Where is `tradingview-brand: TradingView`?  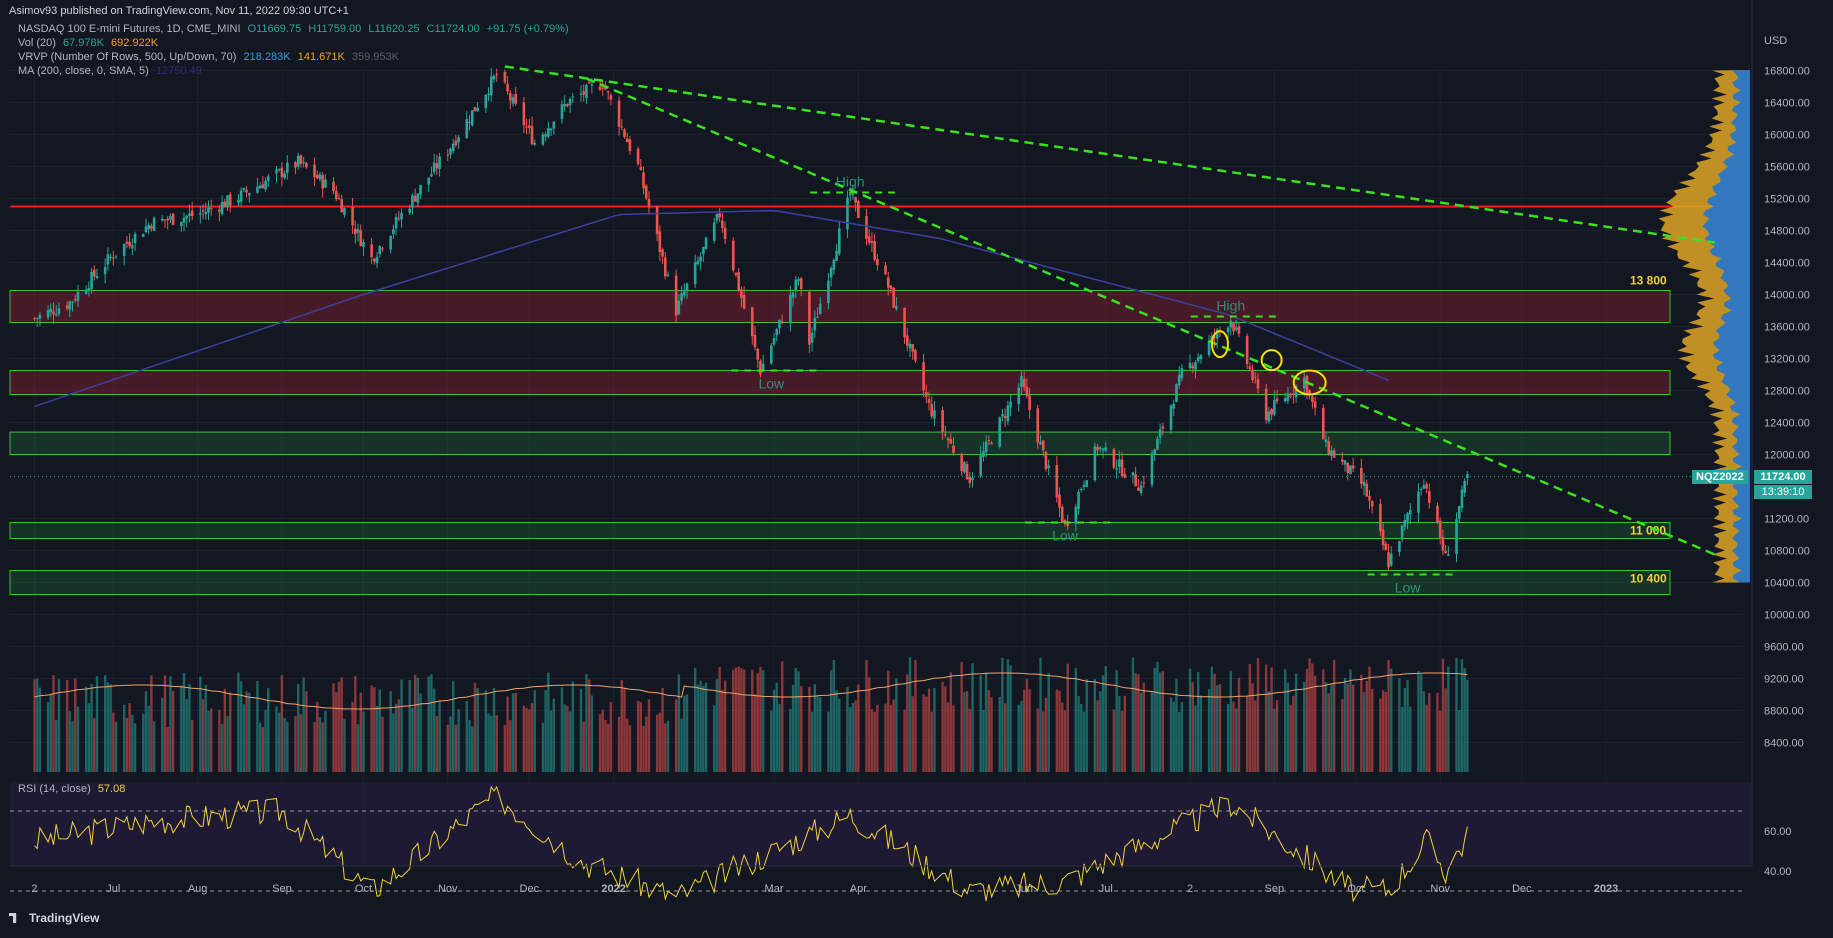
tradingview-brand: TradingView is located at coordinates (54, 918).